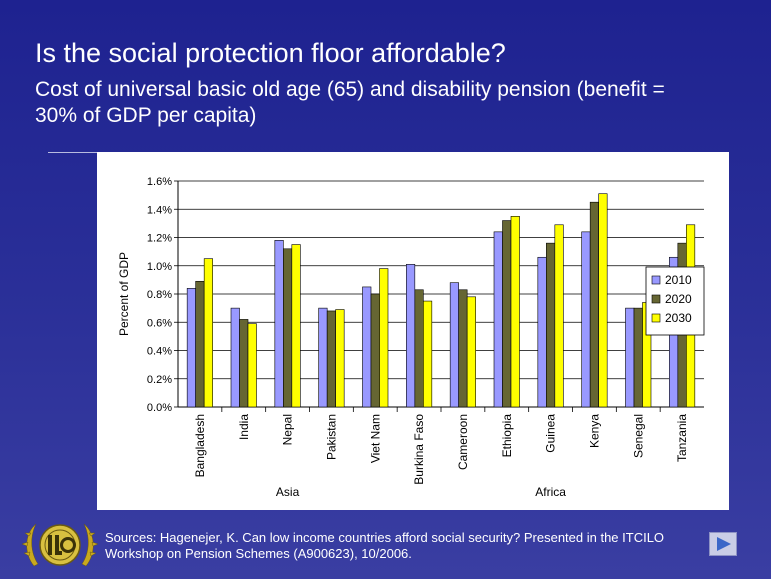 This screenshot has width=771, height=579. I want to click on category-label-ethiopia: Ethiopia, so click(507, 436).